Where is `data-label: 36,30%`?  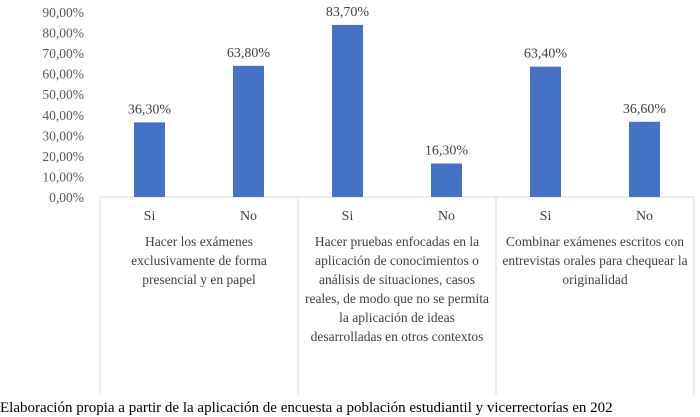
data-label: 36,30% is located at coordinates (150, 109).